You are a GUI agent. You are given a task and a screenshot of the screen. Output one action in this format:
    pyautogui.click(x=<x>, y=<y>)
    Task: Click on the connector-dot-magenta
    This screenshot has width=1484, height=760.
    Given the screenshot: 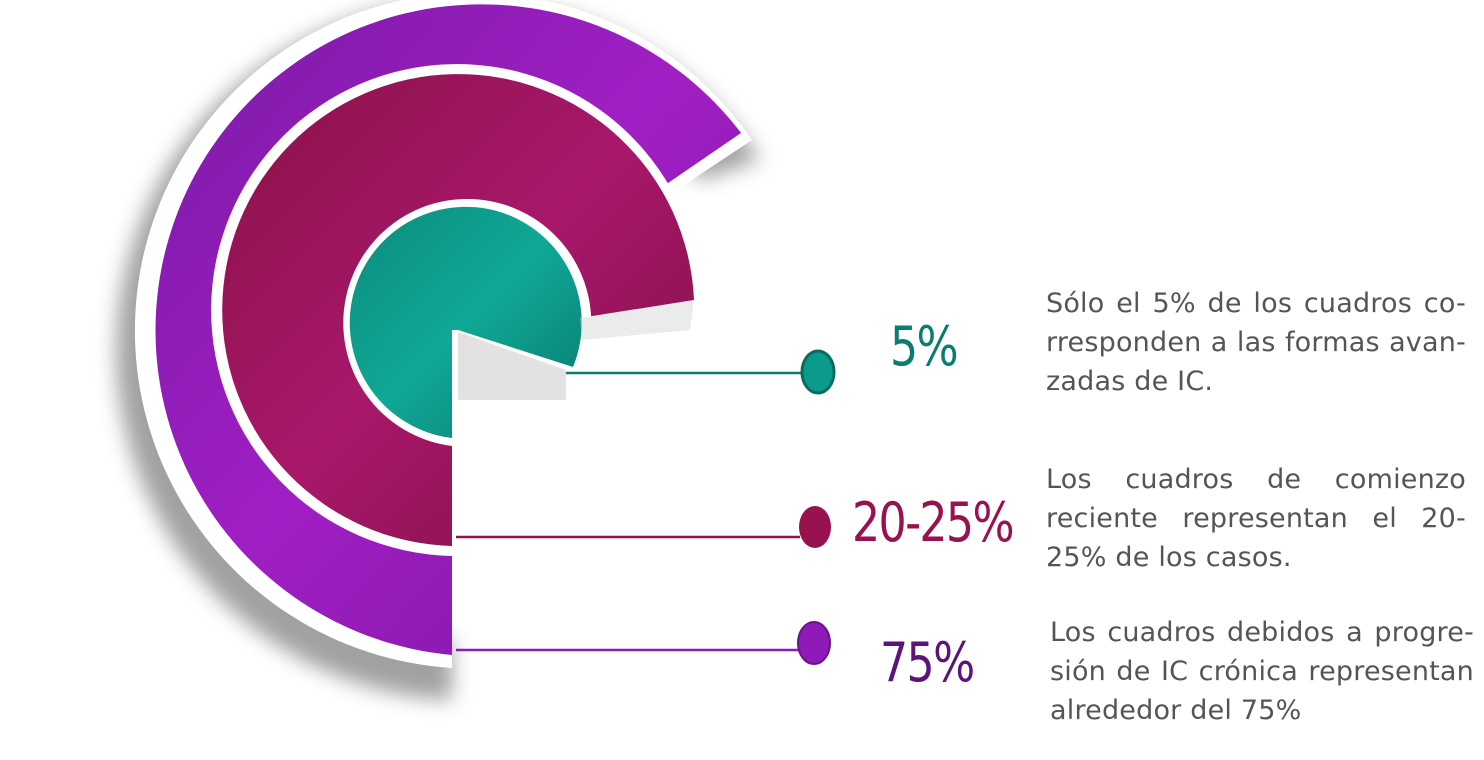 What is the action you would take?
    pyautogui.click(x=815, y=527)
    